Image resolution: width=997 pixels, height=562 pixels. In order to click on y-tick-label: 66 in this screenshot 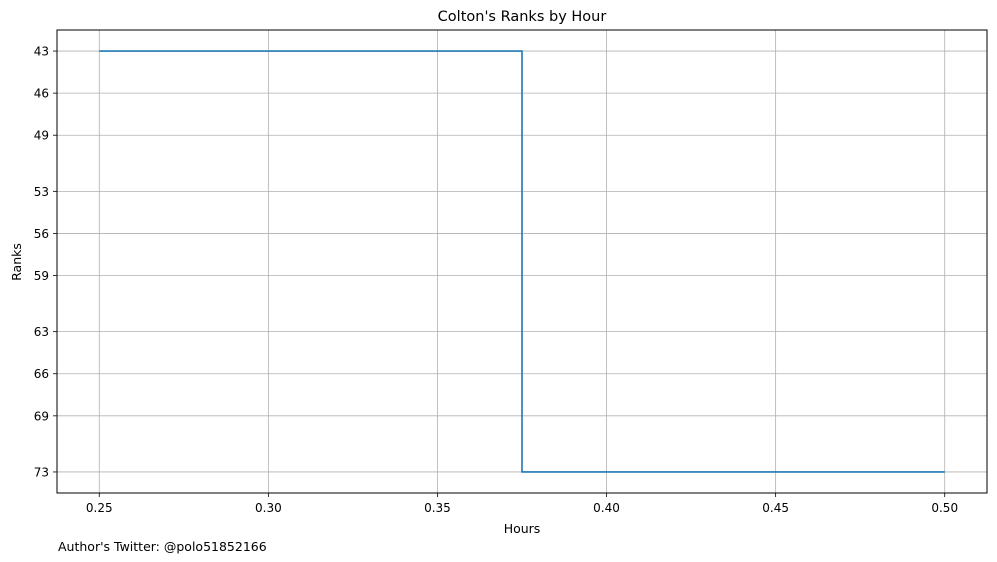, I will do `click(41, 374)`.